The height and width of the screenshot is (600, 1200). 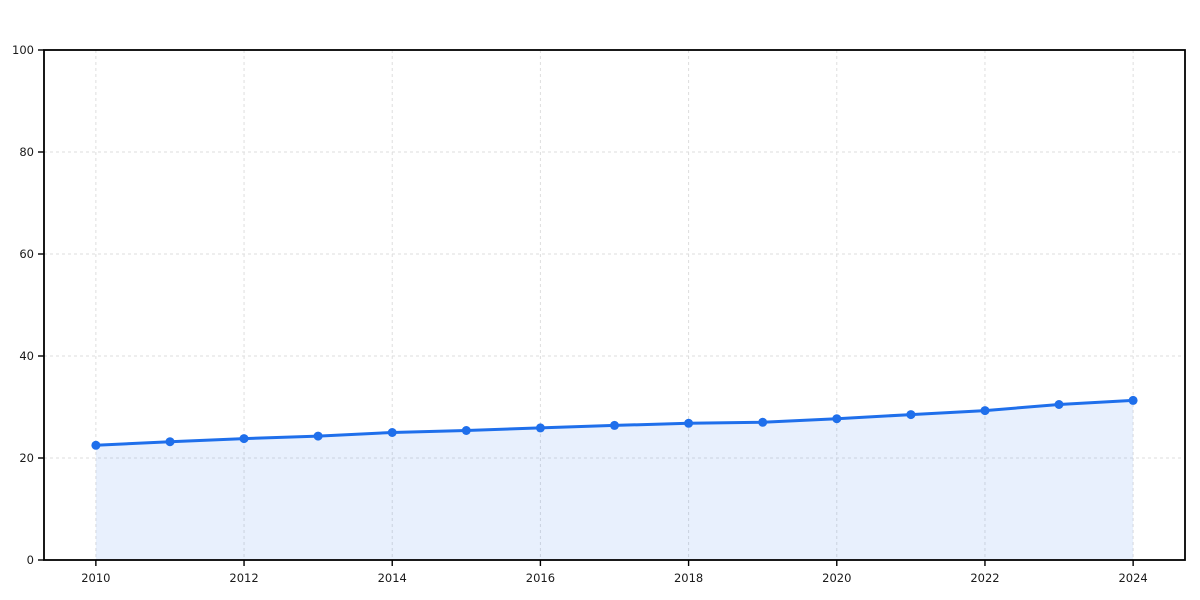 I want to click on x-tick-label: 2010, so click(x=95, y=578).